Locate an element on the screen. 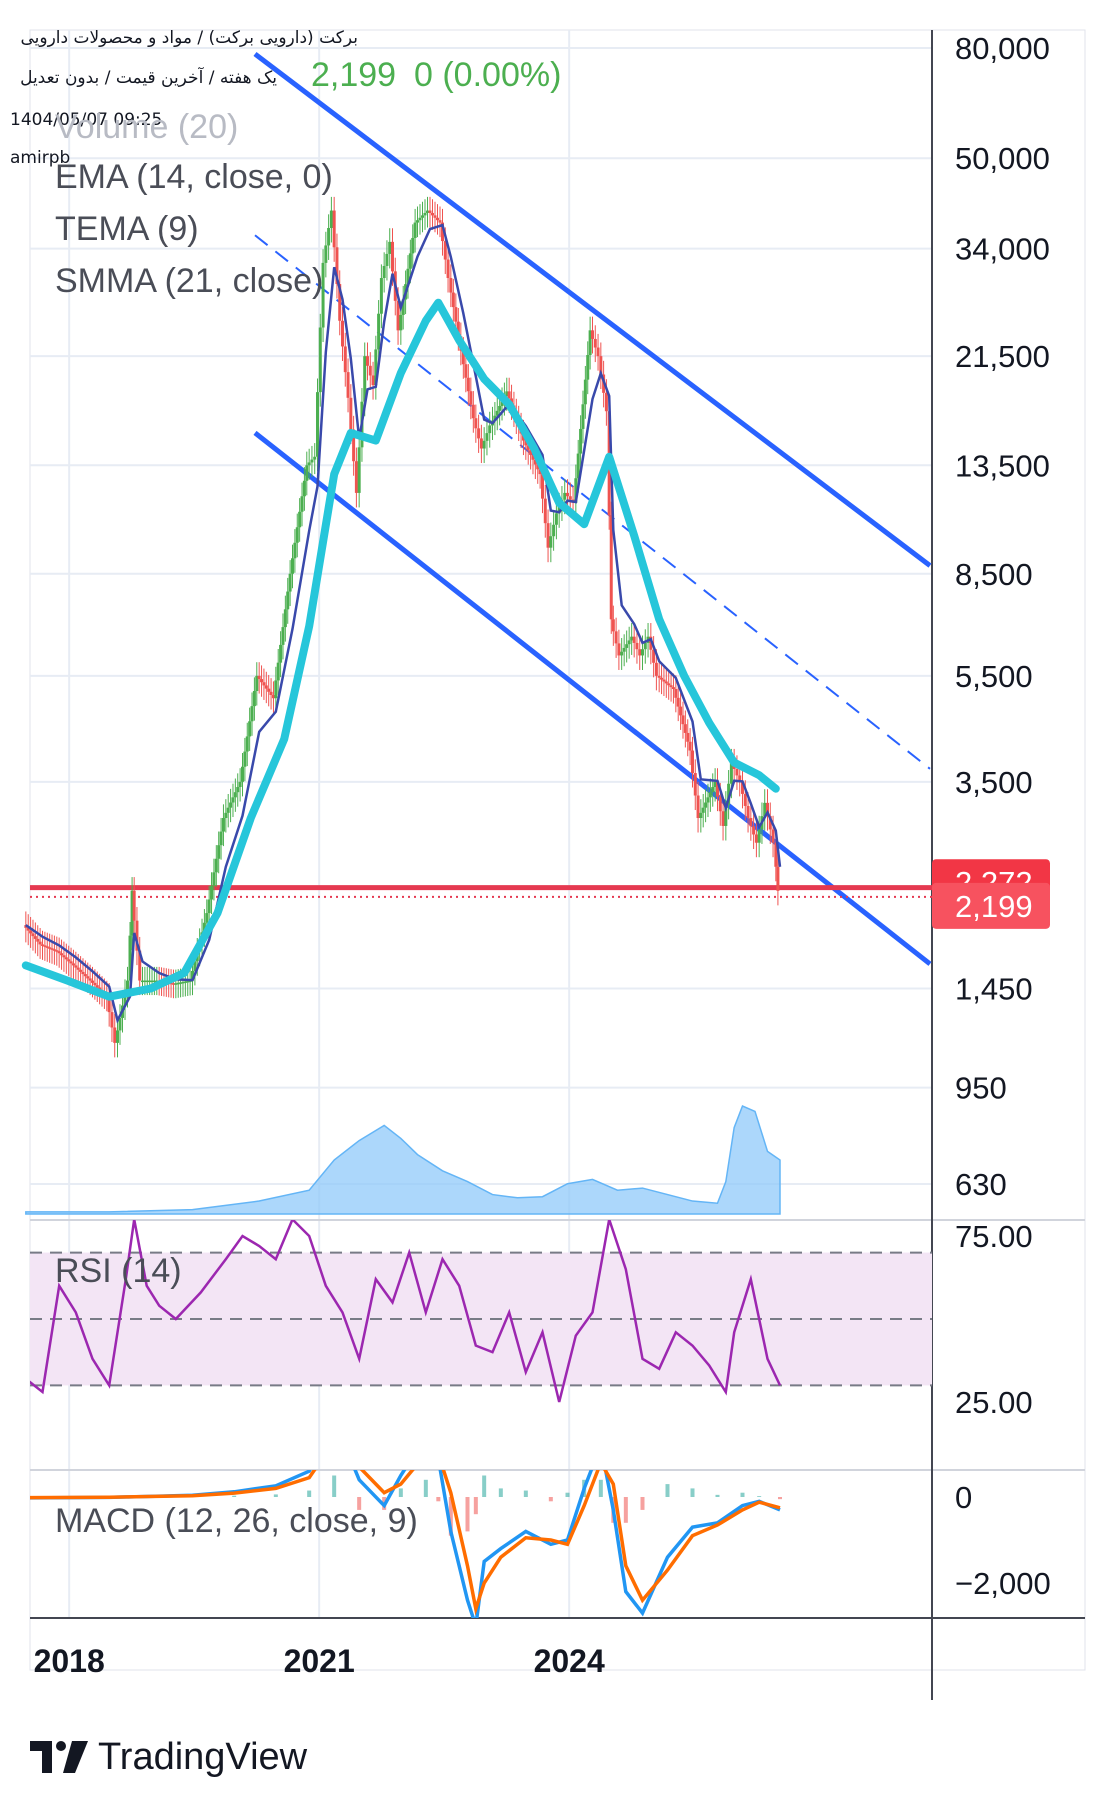 The height and width of the screenshot is (1805, 1113). rsi-legend: RSI (14) is located at coordinates (118, 1271).